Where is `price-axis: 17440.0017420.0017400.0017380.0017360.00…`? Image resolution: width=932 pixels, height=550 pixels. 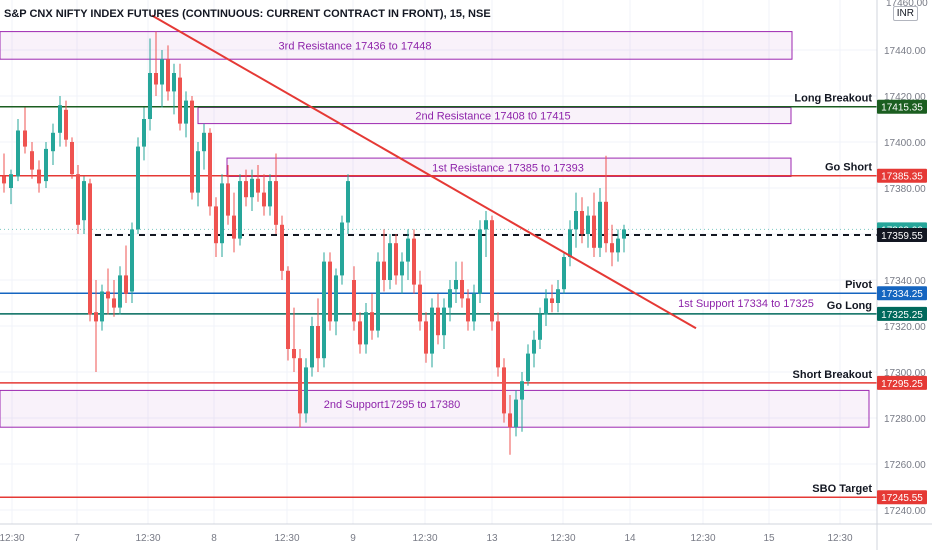 price-axis: 17440.0017420.0017400.0017380.0017360.00… is located at coordinates (905, 281).